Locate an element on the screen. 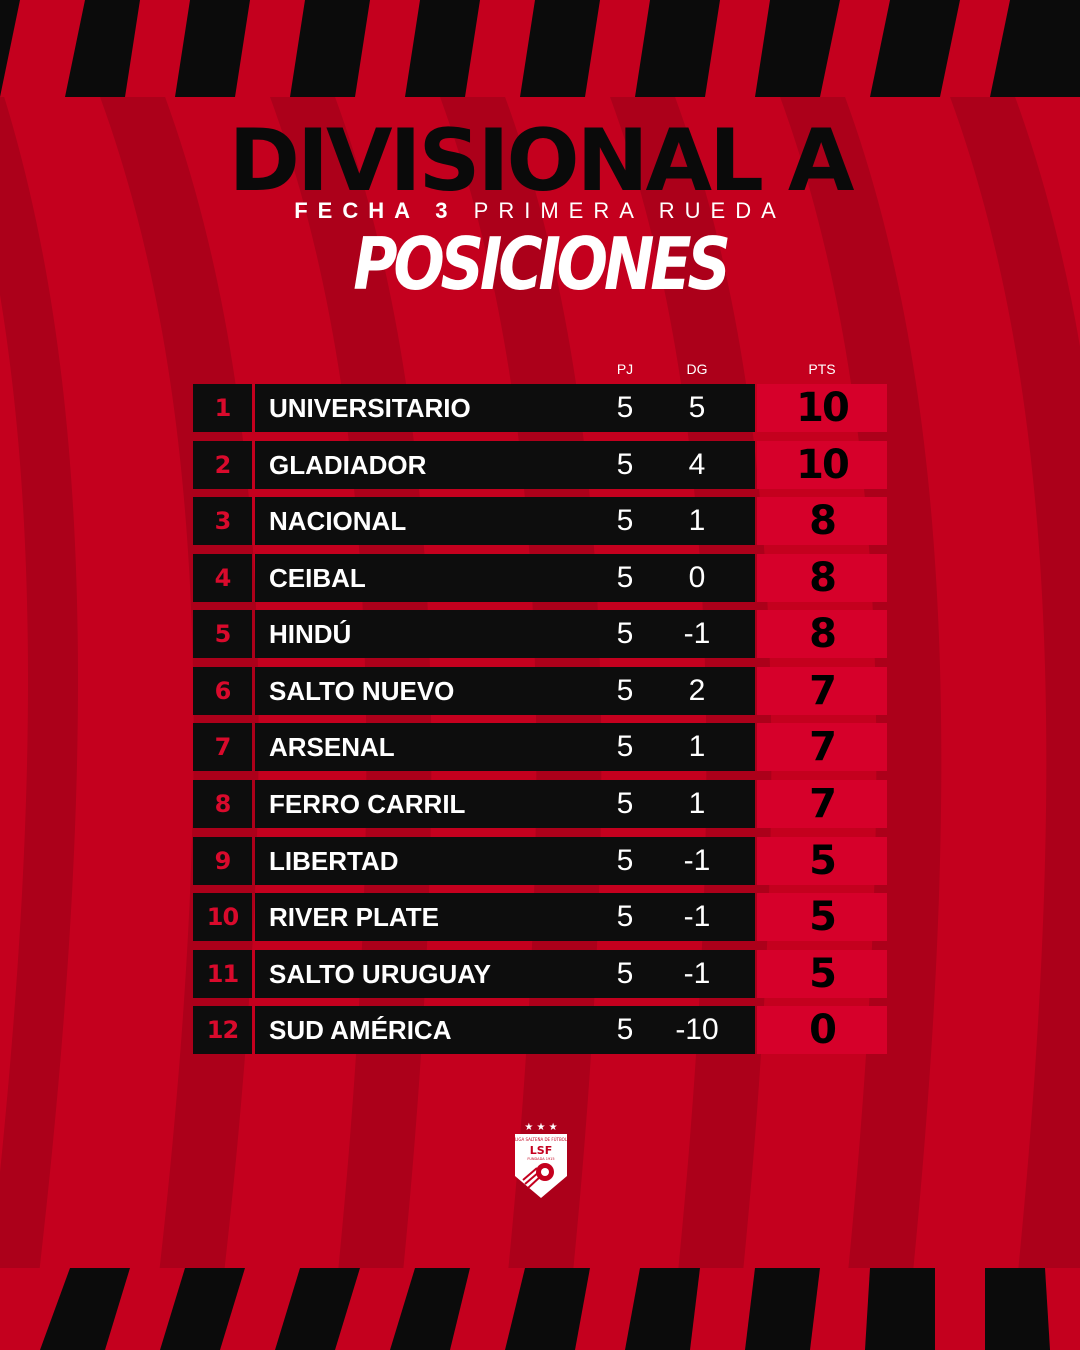 The height and width of the screenshot is (1350, 1080). table-row: 12 SUD AMÉRICA 5 -10 0 is located at coordinates (540, 1030).